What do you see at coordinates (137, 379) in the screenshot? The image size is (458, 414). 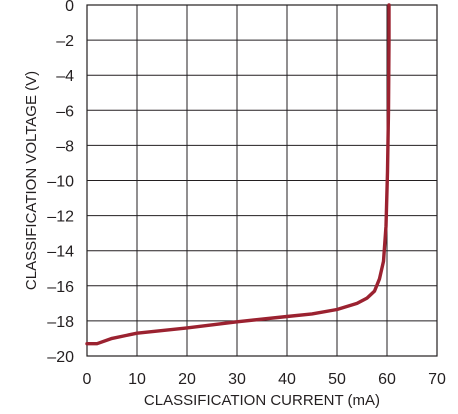 I see `x-tick-label: 10` at bounding box center [137, 379].